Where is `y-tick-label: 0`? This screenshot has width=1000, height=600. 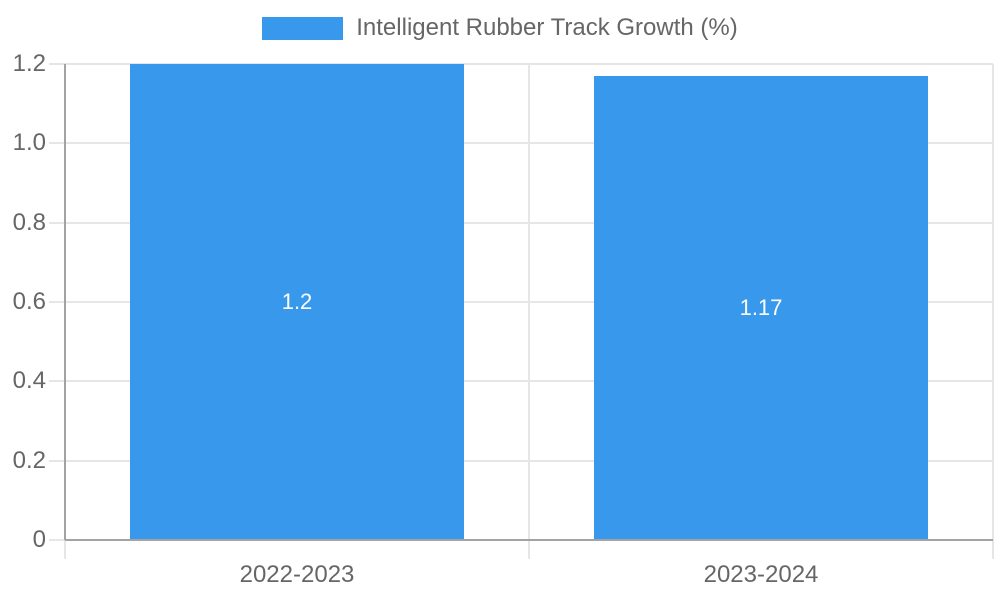
y-tick-label: 0 is located at coordinates (39, 539).